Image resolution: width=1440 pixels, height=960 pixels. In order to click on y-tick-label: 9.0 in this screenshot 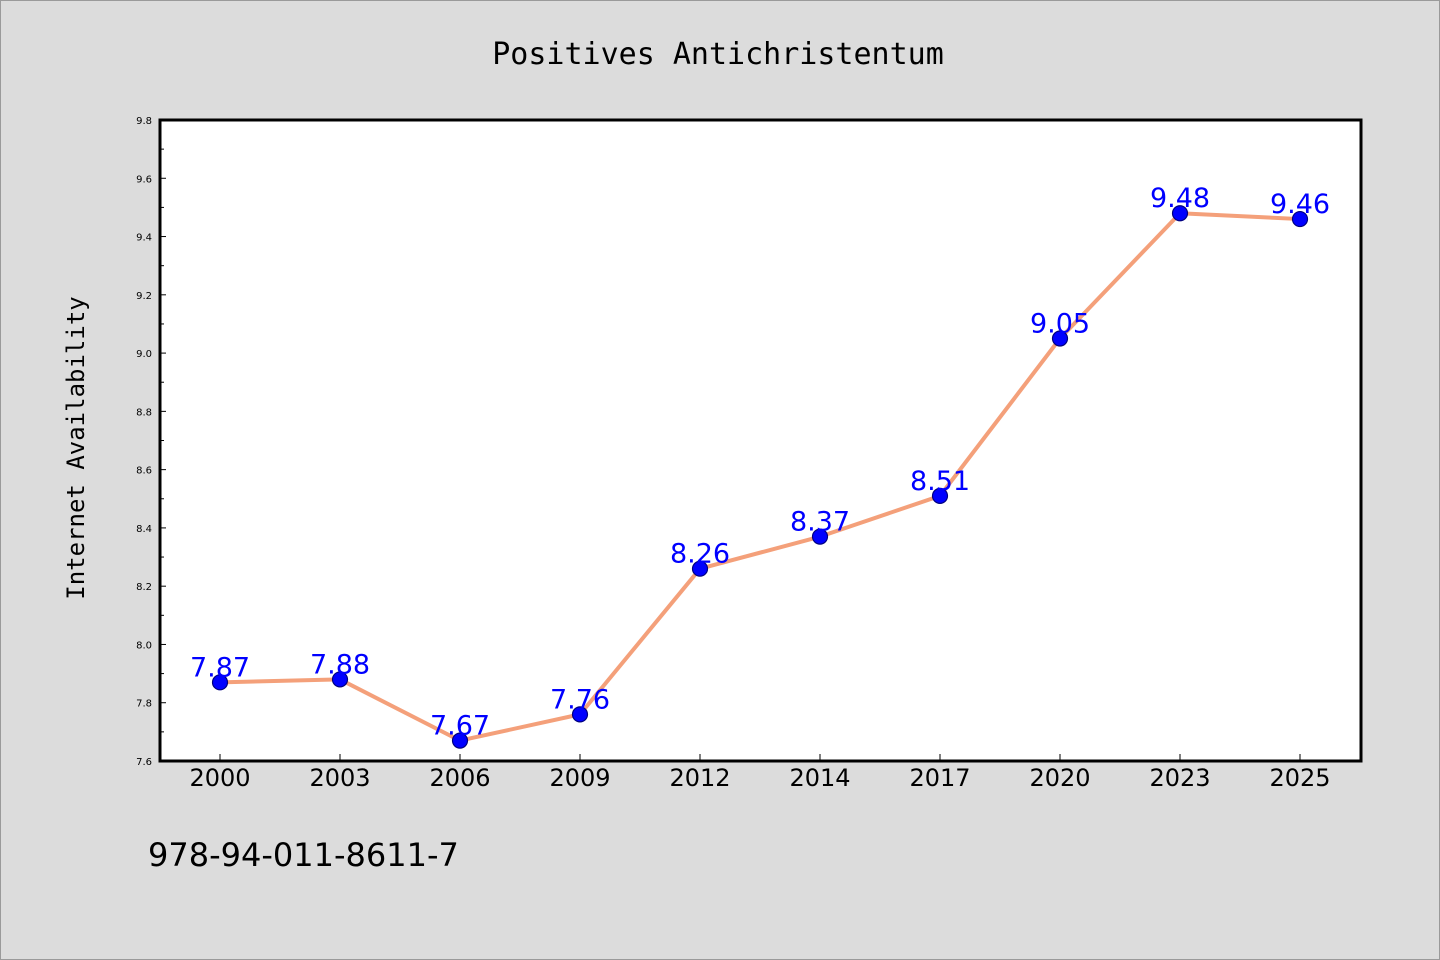, I will do `click(144, 354)`.